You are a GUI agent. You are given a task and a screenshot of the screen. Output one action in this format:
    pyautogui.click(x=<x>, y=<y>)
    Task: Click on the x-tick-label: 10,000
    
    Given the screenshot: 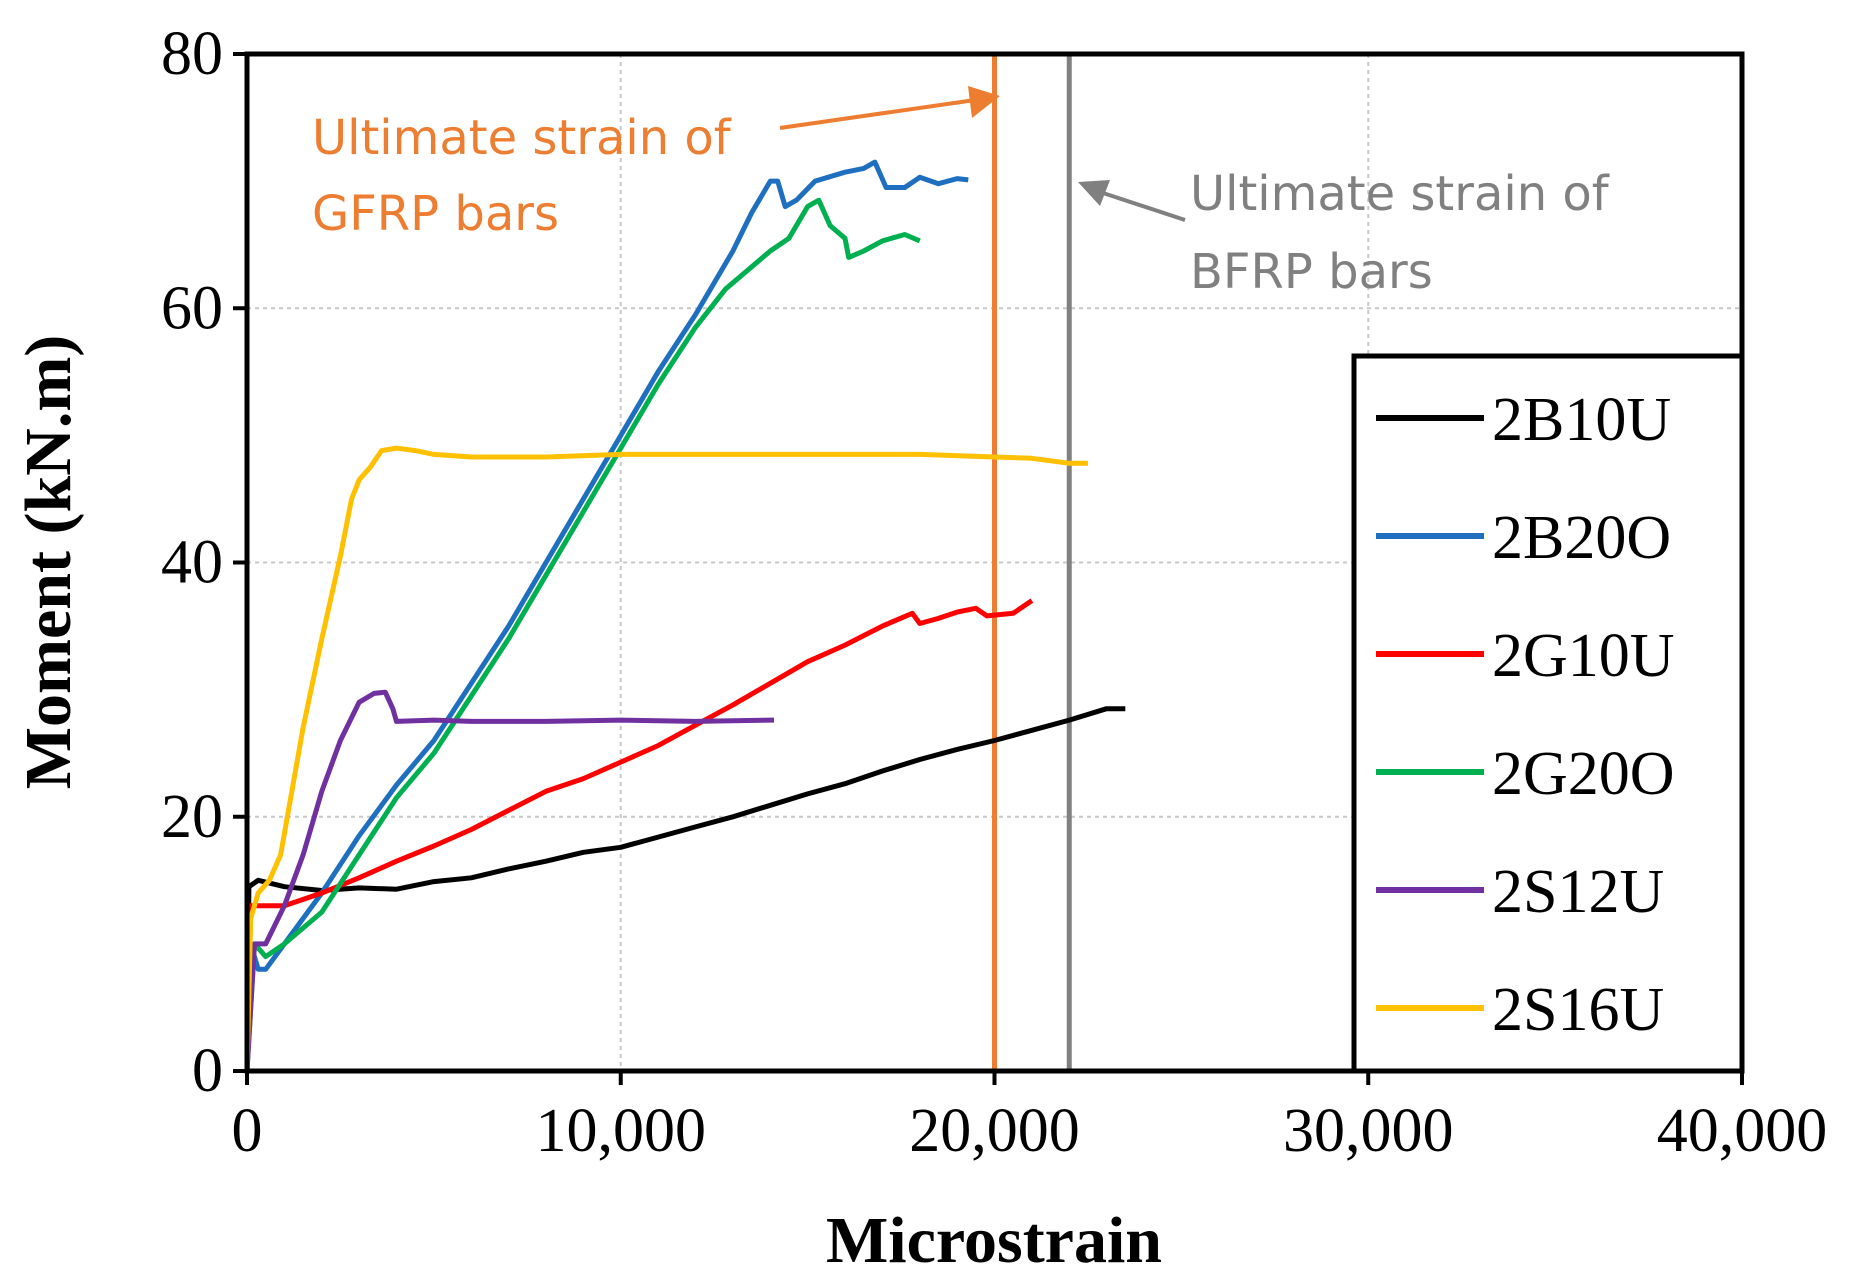 What is the action you would take?
    pyautogui.click(x=621, y=1131)
    